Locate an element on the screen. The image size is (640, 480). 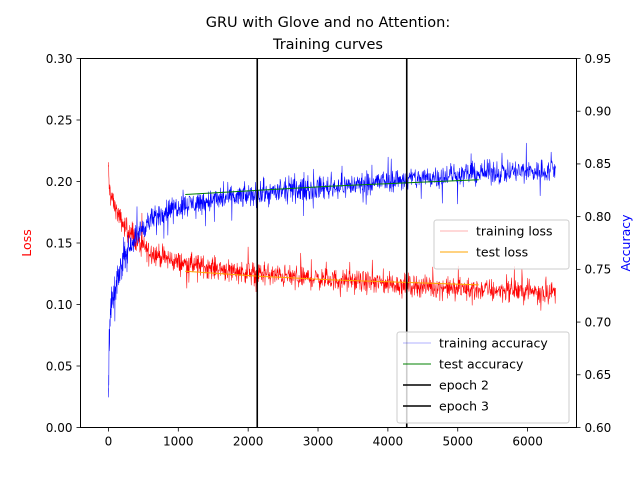
legend-lower-box is located at coordinates (483, 377).